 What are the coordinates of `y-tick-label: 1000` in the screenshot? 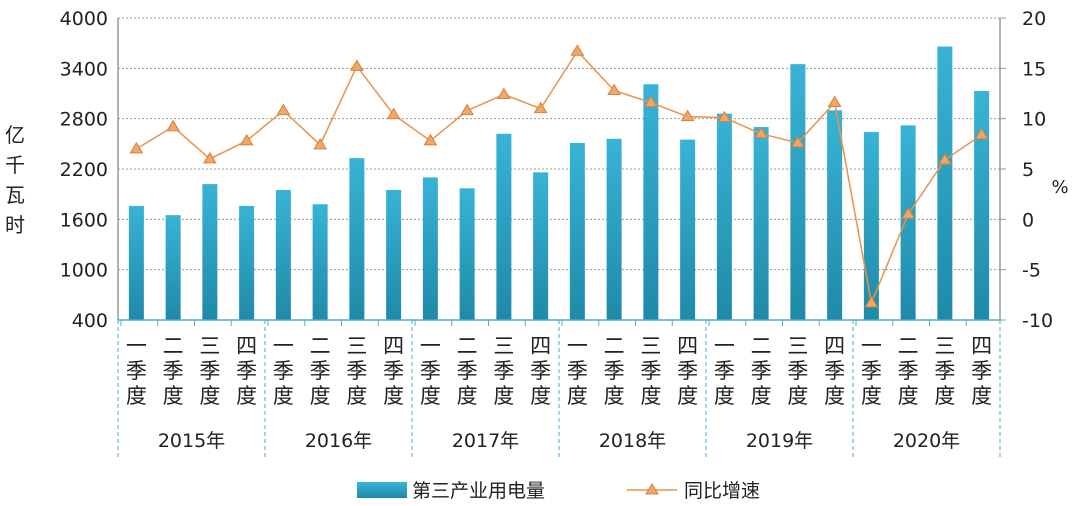 It's located at (84, 271).